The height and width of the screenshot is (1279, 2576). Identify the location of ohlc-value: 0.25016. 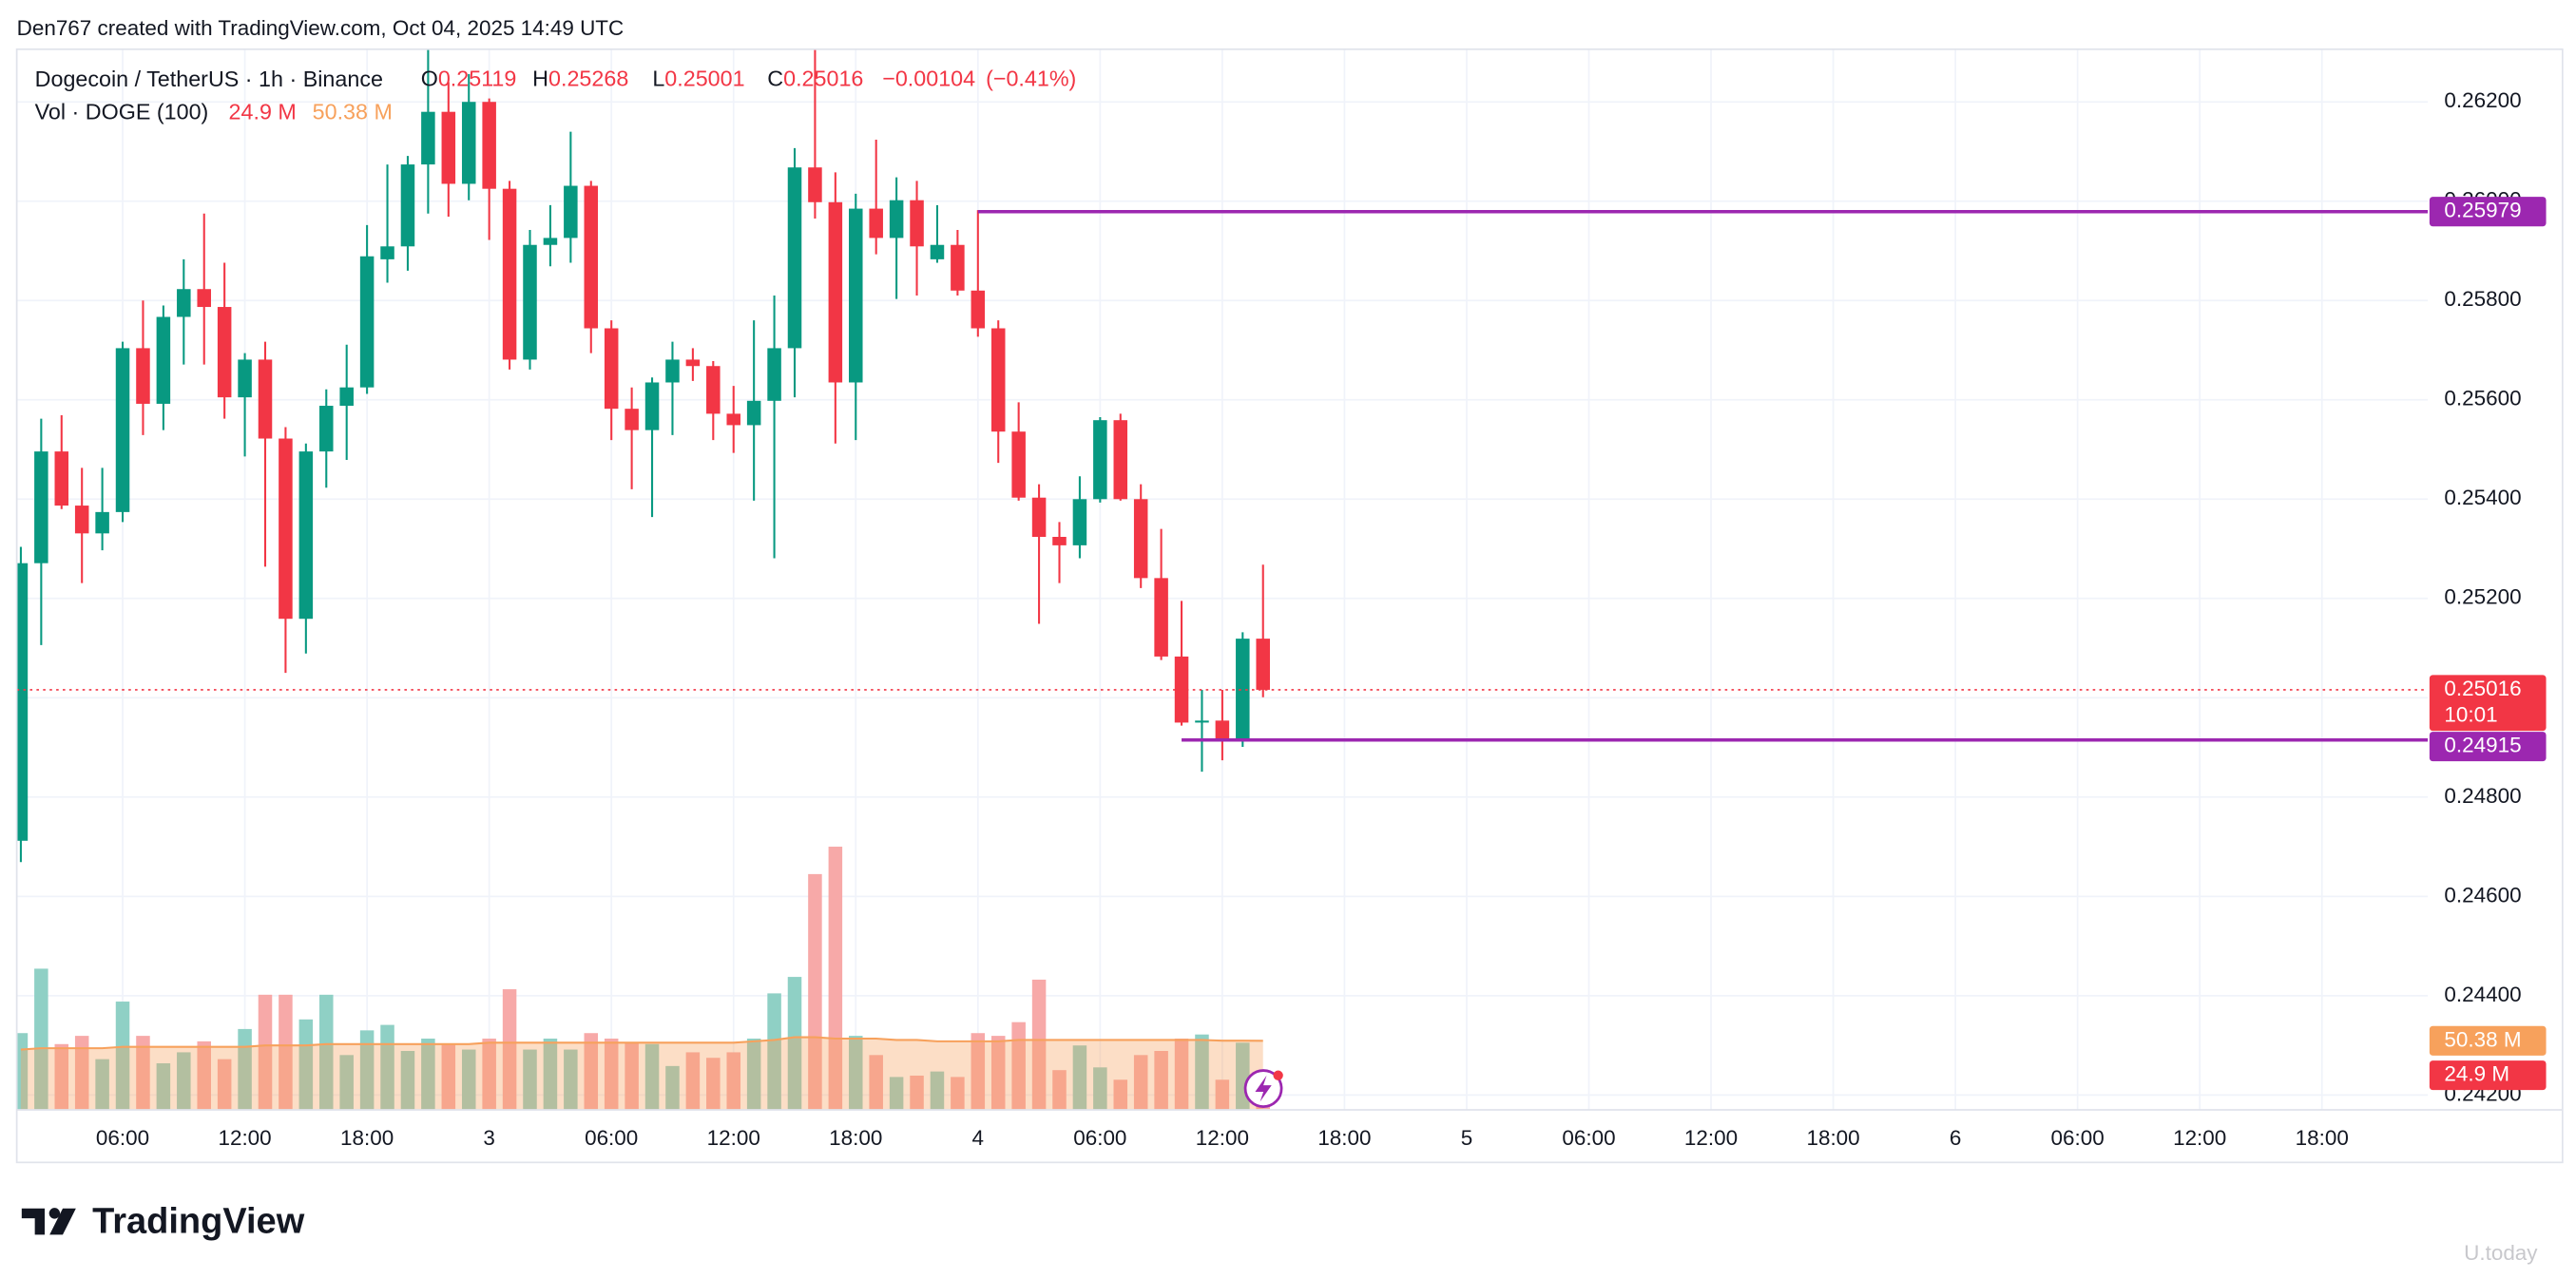
(823, 79).